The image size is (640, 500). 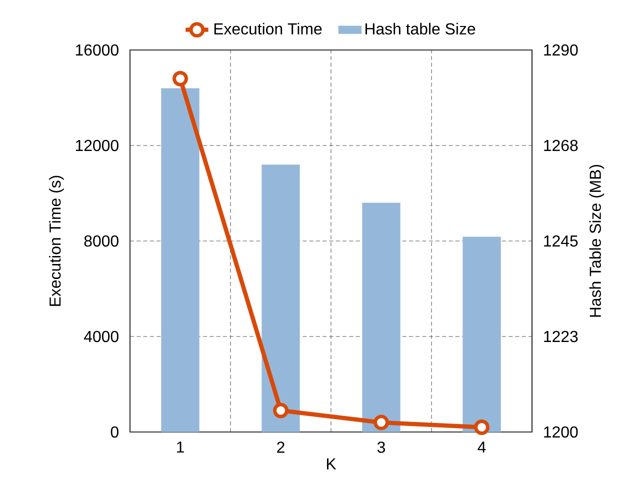 What do you see at coordinates (596, 240) in the screenshot?
I see `y2-axis-title: Hash Table Size (MB)` at bounding box center [596, 240].